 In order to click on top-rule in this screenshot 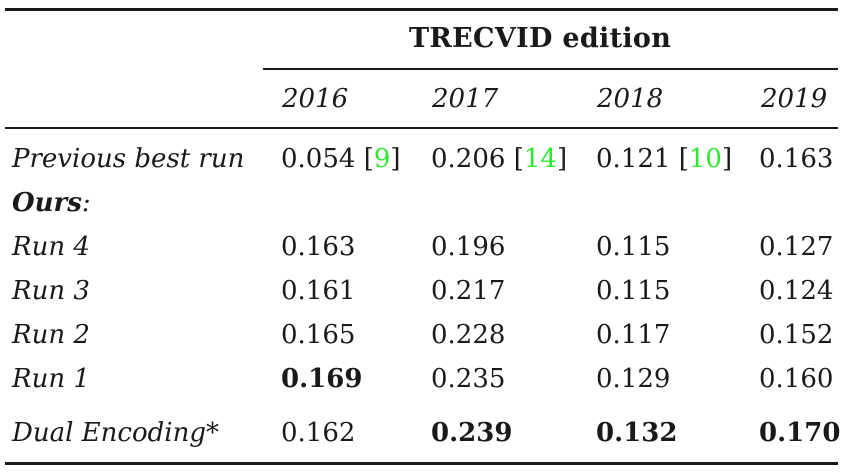, I will do `click(421, 9)`.